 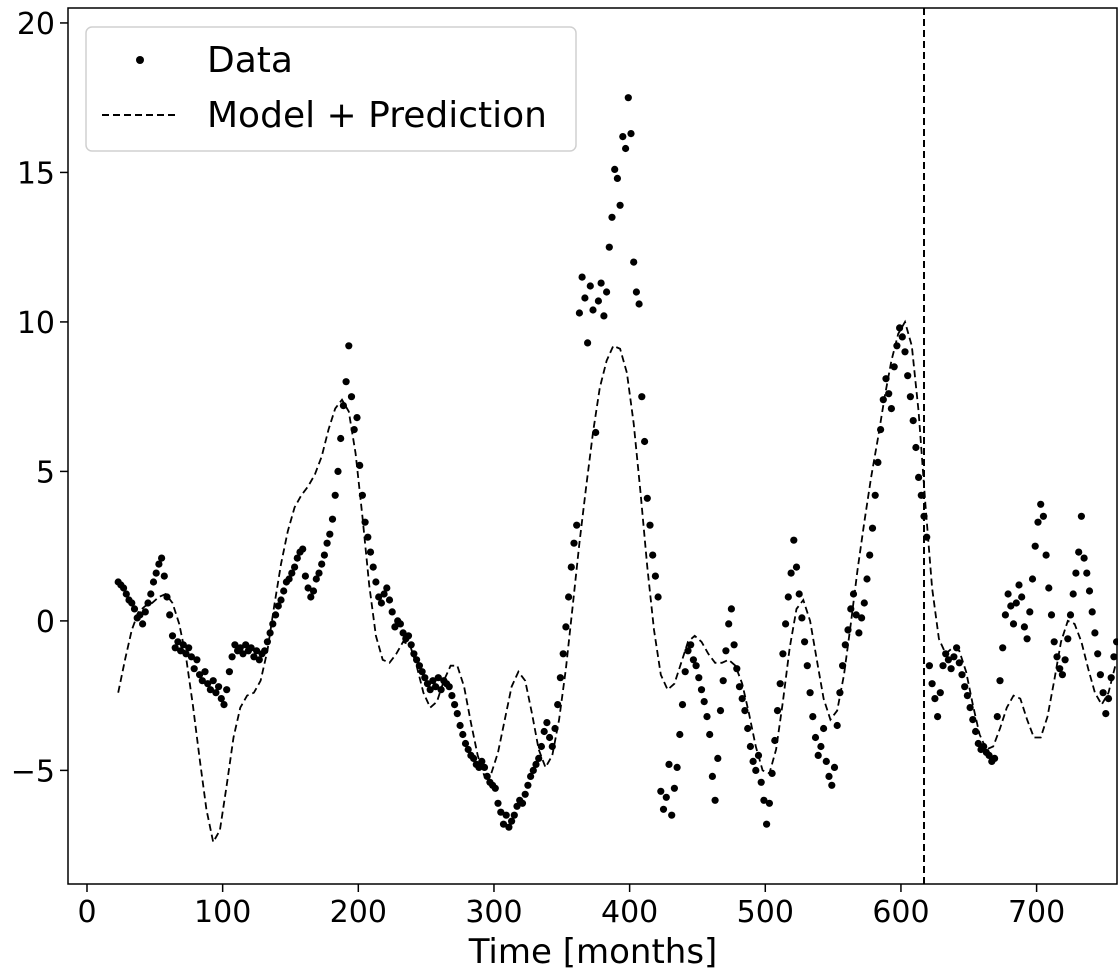 I want to click on legend-box, so click(x=331, y=89).